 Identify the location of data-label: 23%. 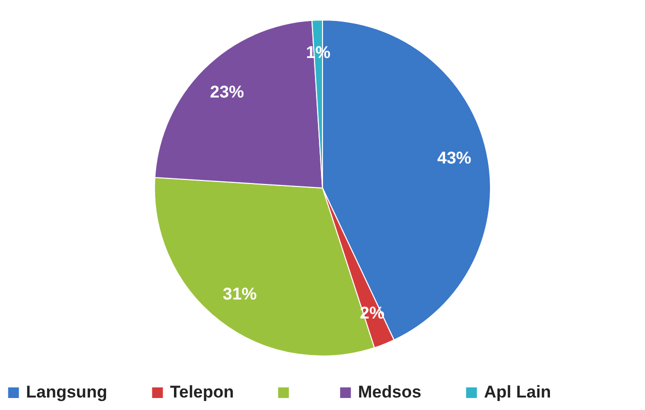
(227, 92).